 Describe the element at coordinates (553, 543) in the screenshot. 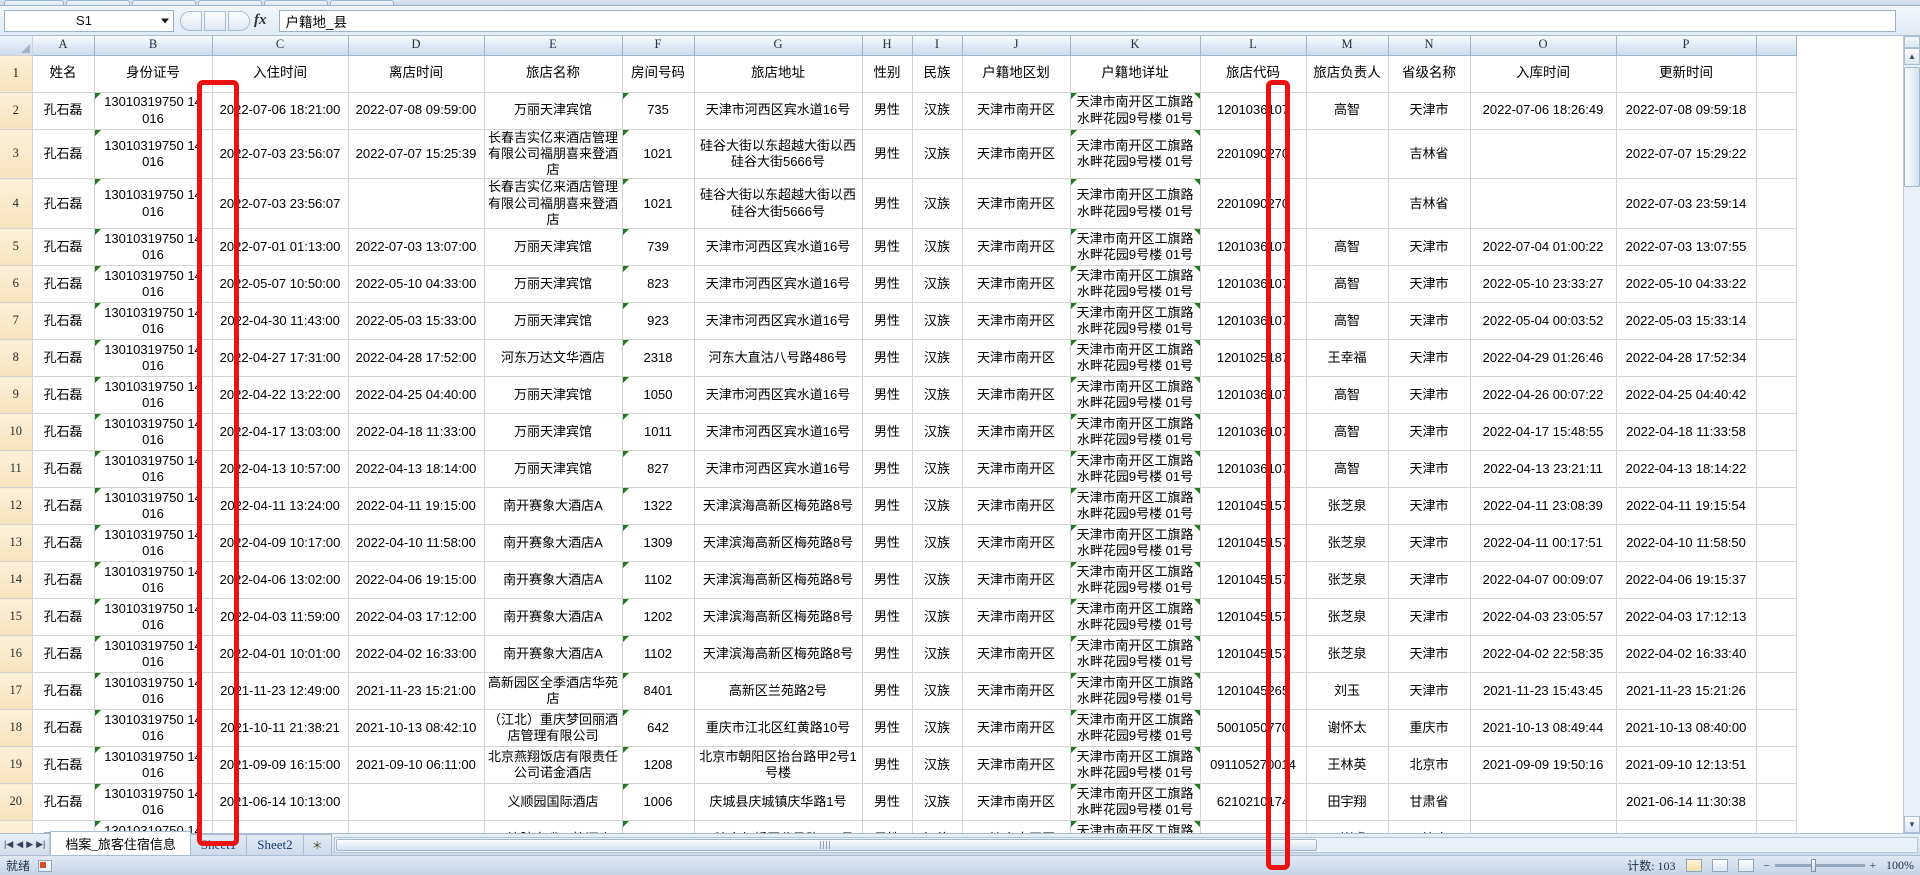

I see `cell-E13: 南开赛象大酒店A` at that location.